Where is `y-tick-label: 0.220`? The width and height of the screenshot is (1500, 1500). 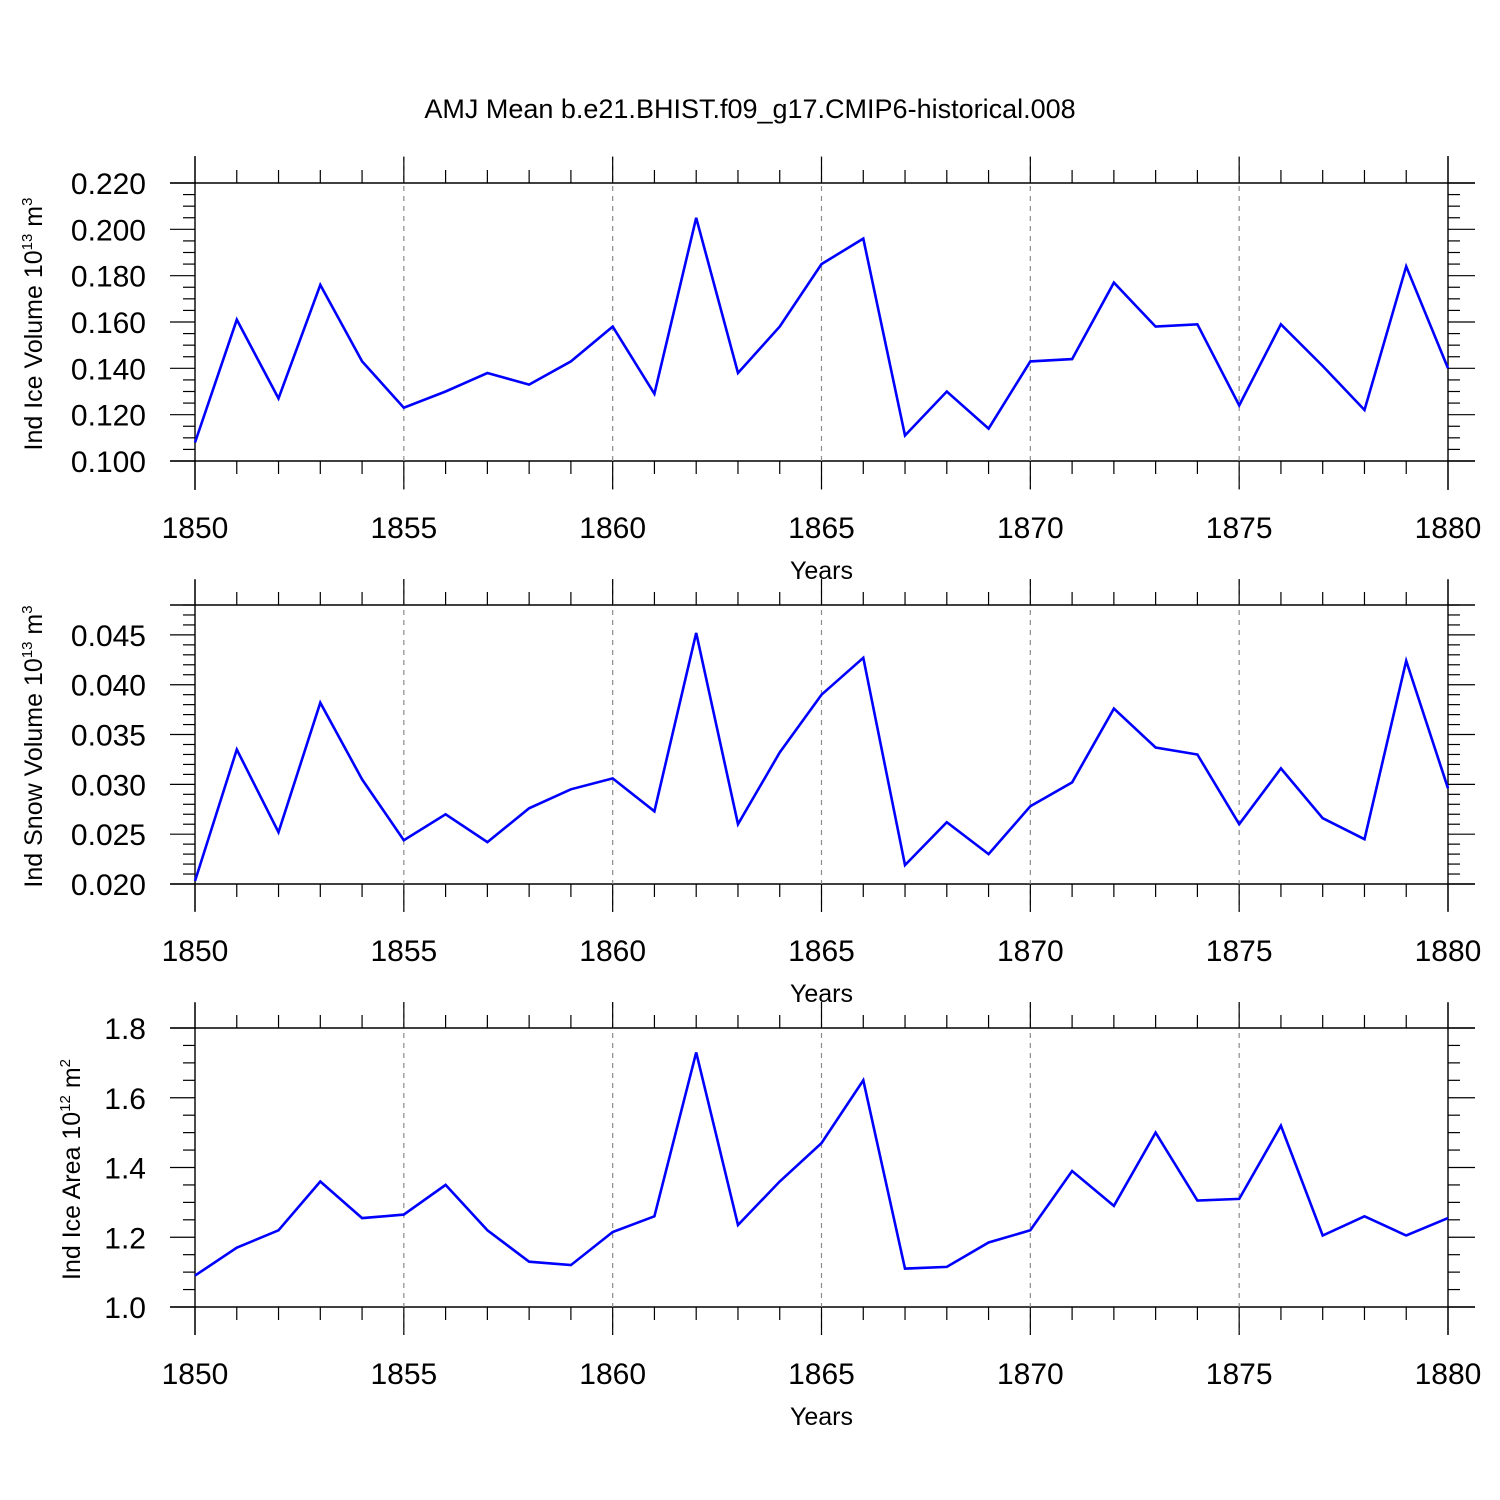
y-tick-label: 0.220 is located at coordinates (108, 184).